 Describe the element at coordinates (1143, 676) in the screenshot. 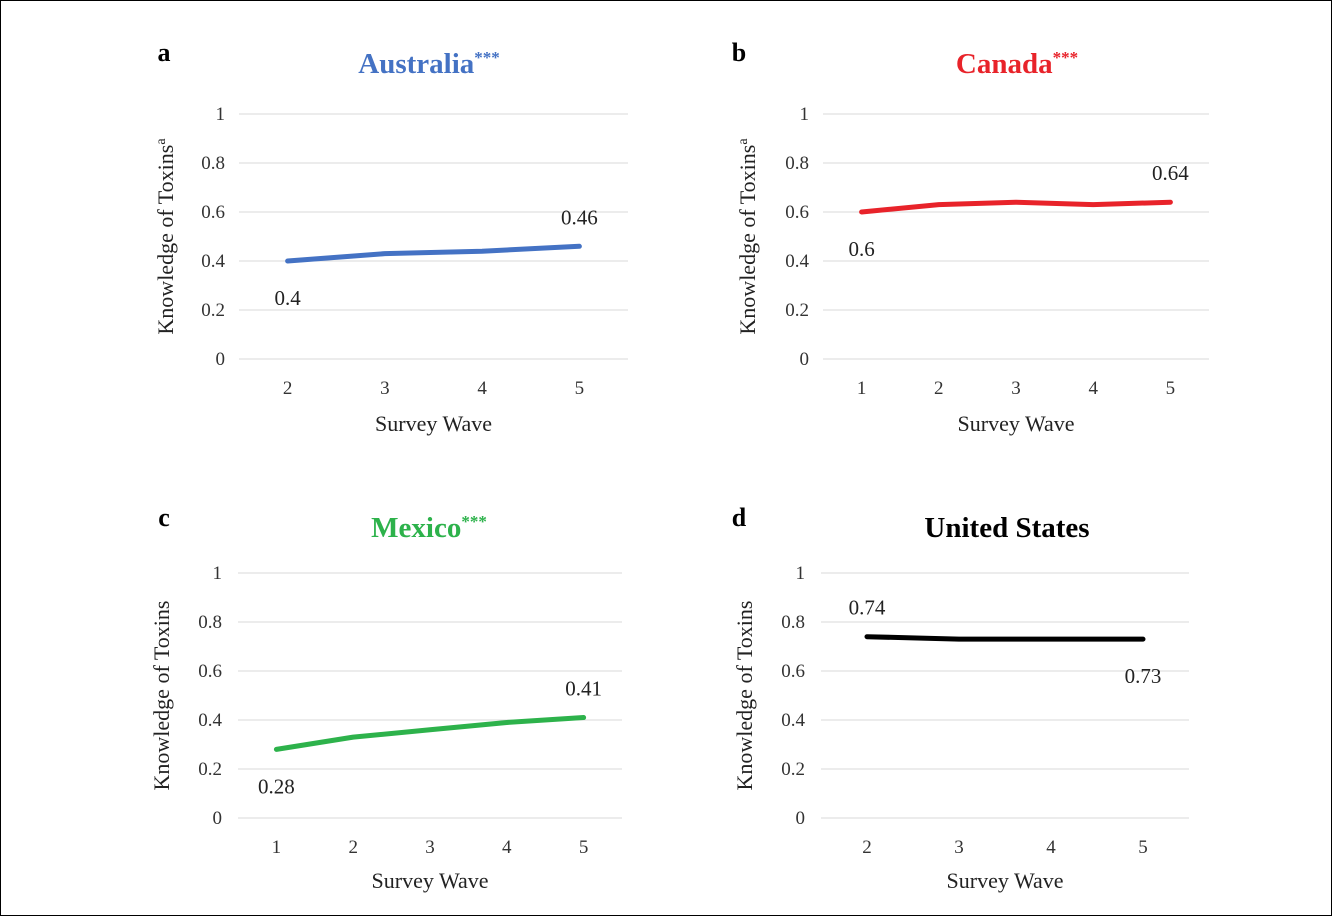

I see `data-label: 0.73` at that location.